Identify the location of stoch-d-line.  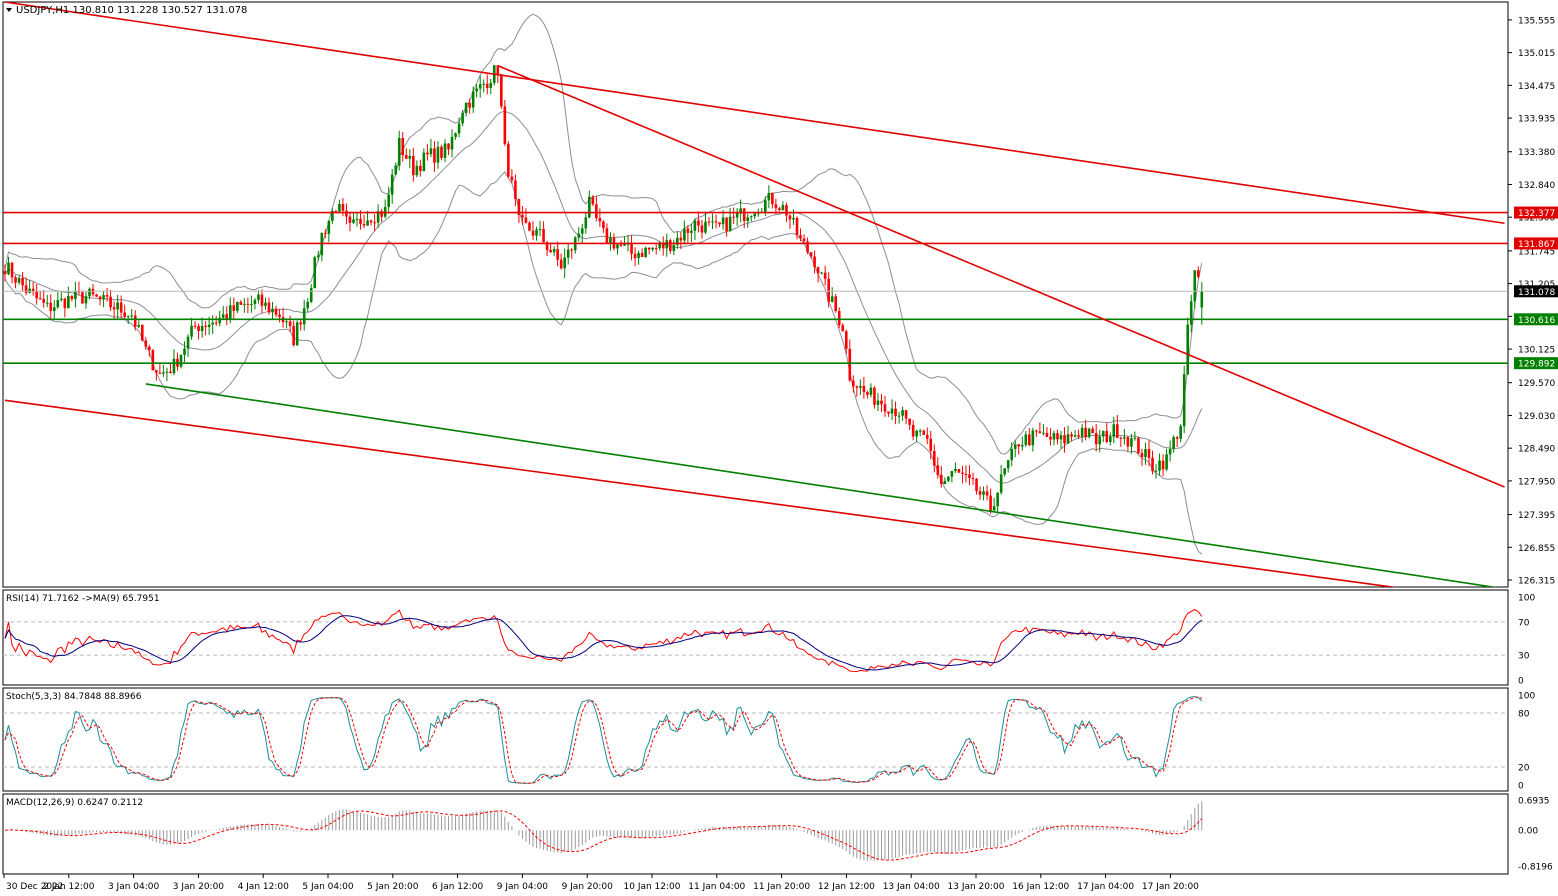
(603, 740).